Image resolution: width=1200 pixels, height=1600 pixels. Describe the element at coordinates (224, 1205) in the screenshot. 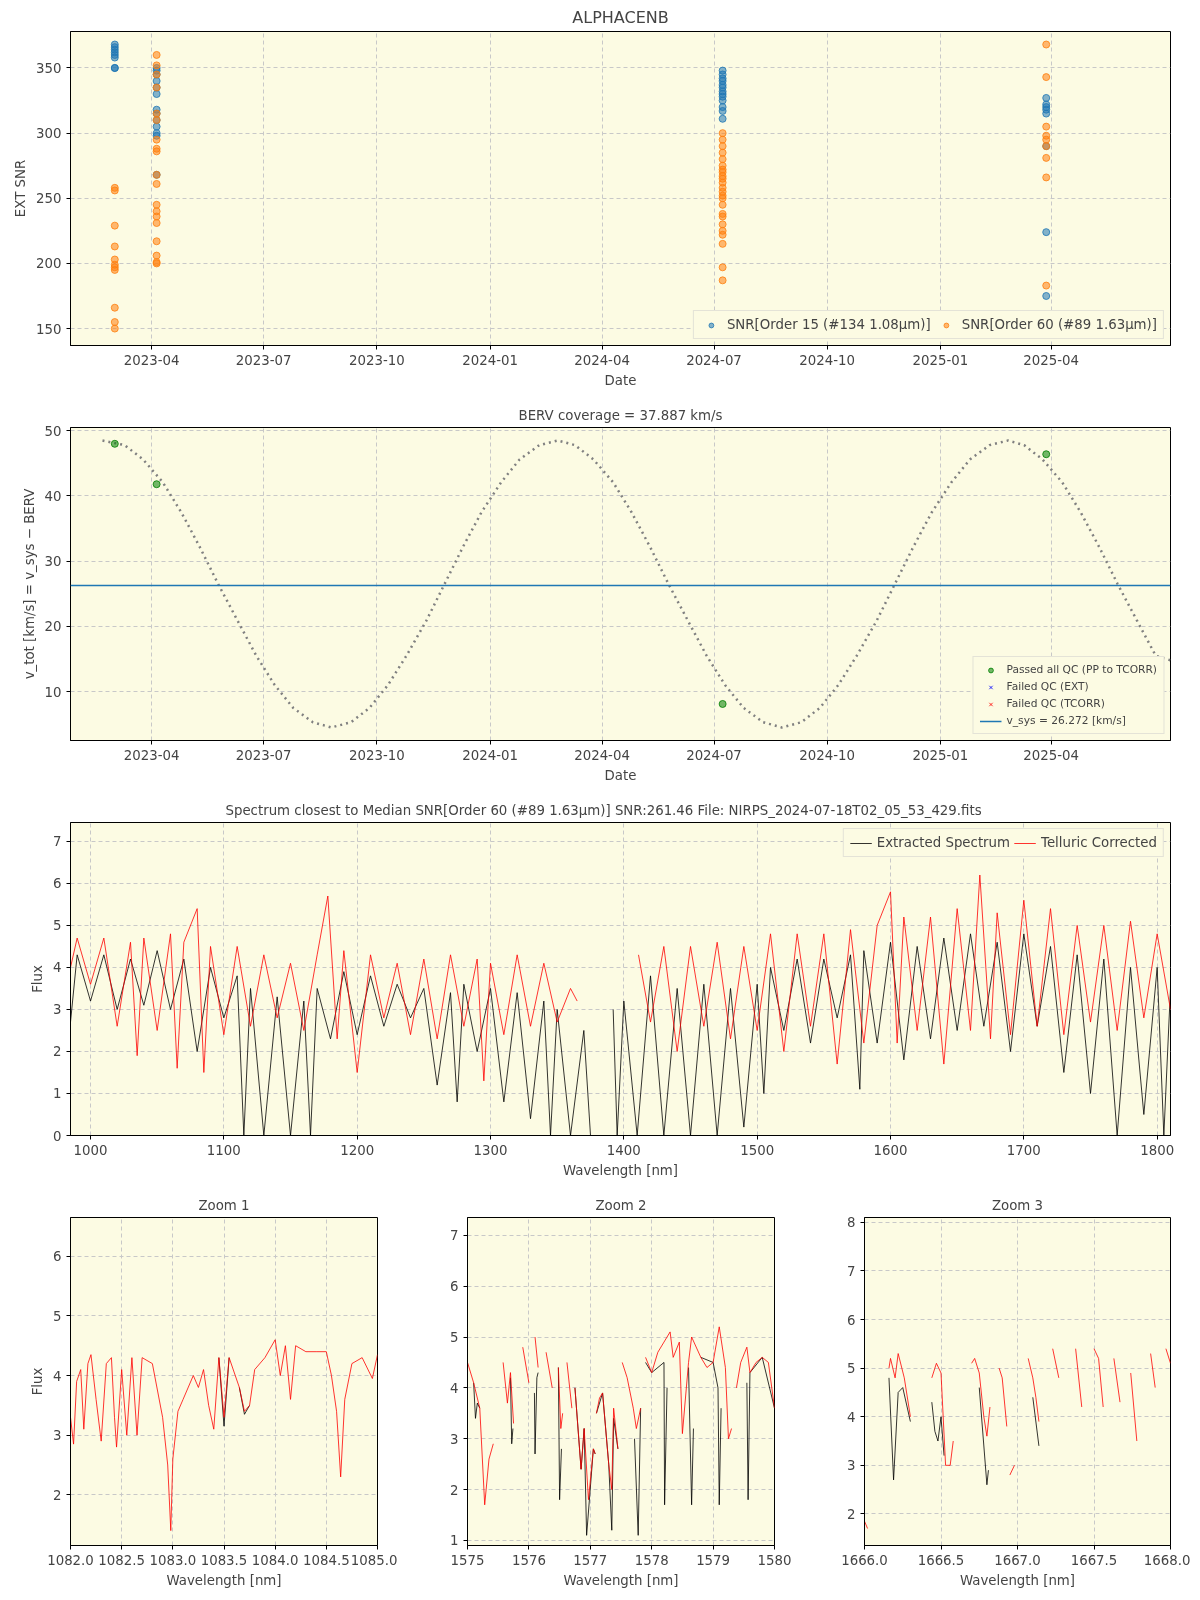

I see `chart-title: Zoom 1` at that location.